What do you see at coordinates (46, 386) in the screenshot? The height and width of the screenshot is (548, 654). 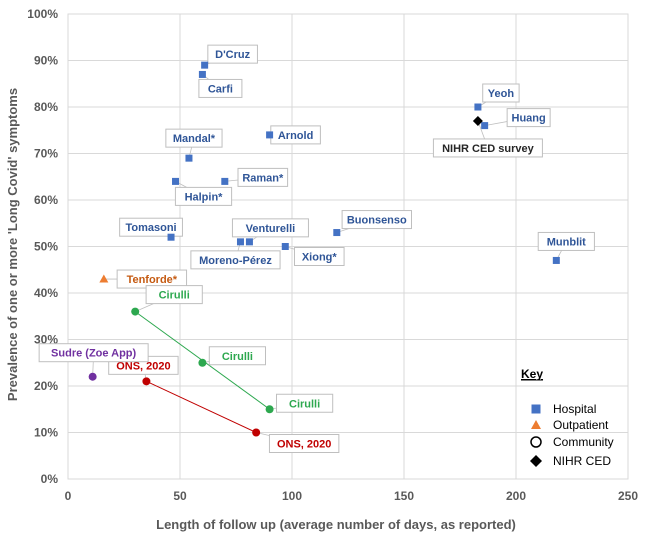 I see `y-tick-label: 20%` at bounding box center [46, 386].